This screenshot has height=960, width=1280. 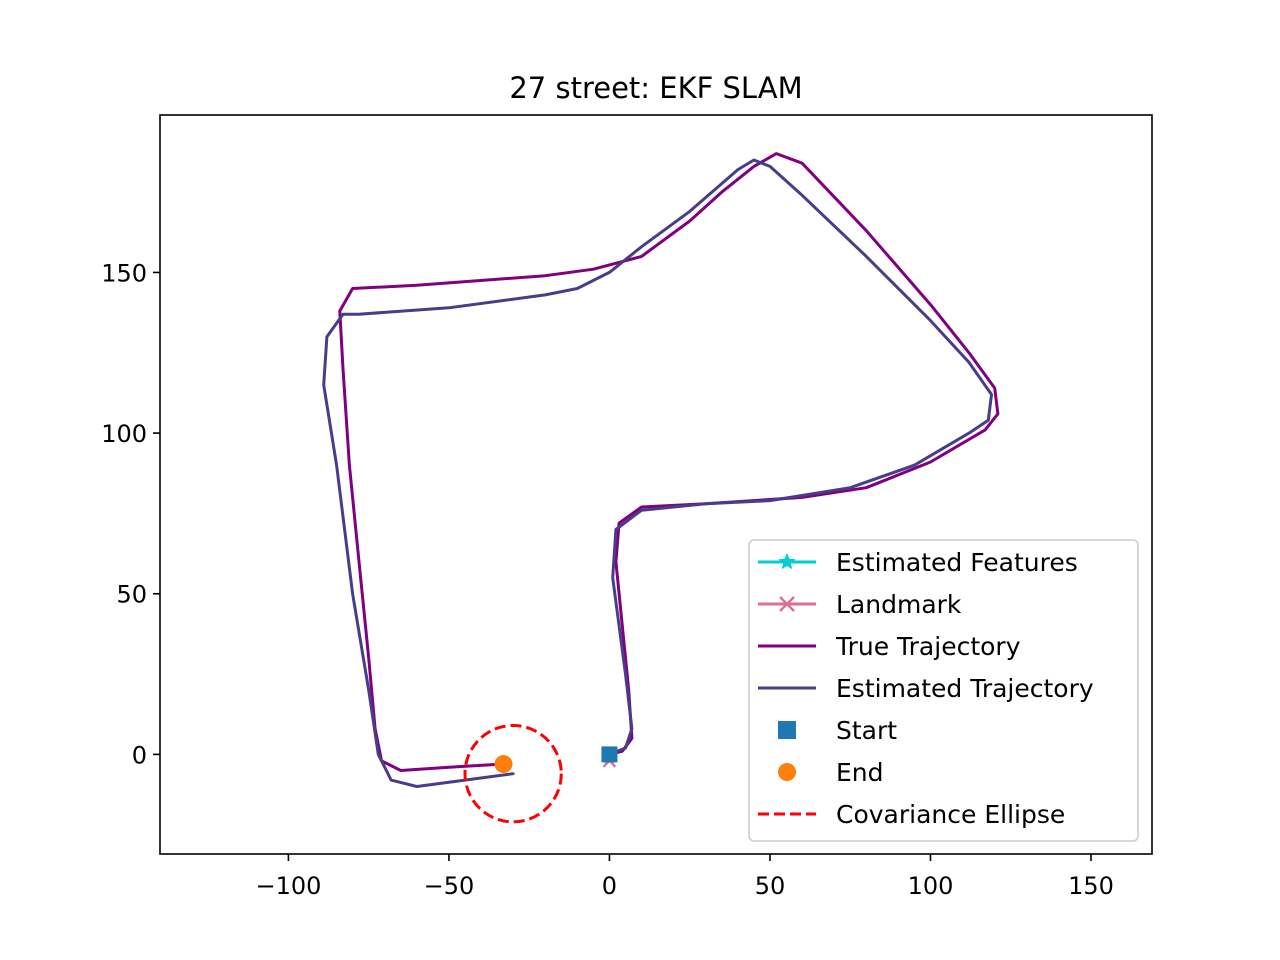 I want to click on legend-label: Estimated Features, so click(x=957, y=562).